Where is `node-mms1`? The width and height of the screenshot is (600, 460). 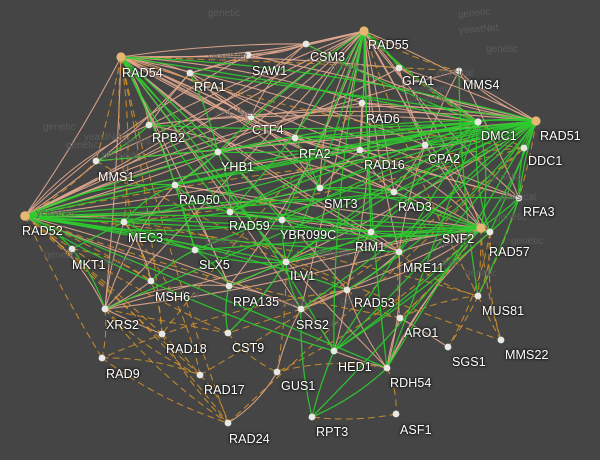
node-mms1 is located at coordinates (96, 161).